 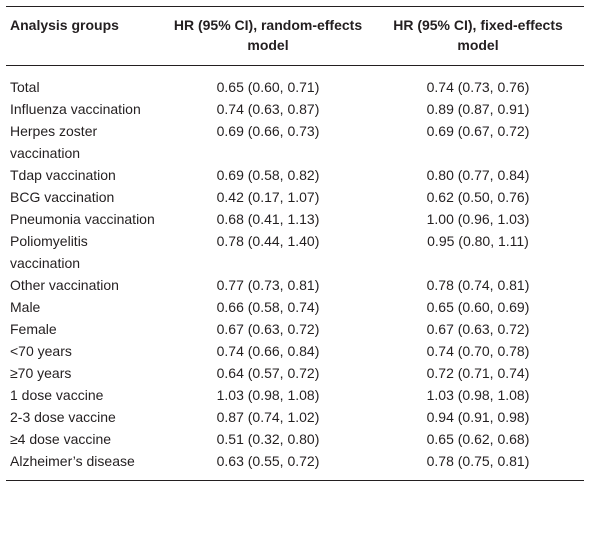 I want to click on row-group-cell: 1 dose vaccine, so click(x=57, y=395).